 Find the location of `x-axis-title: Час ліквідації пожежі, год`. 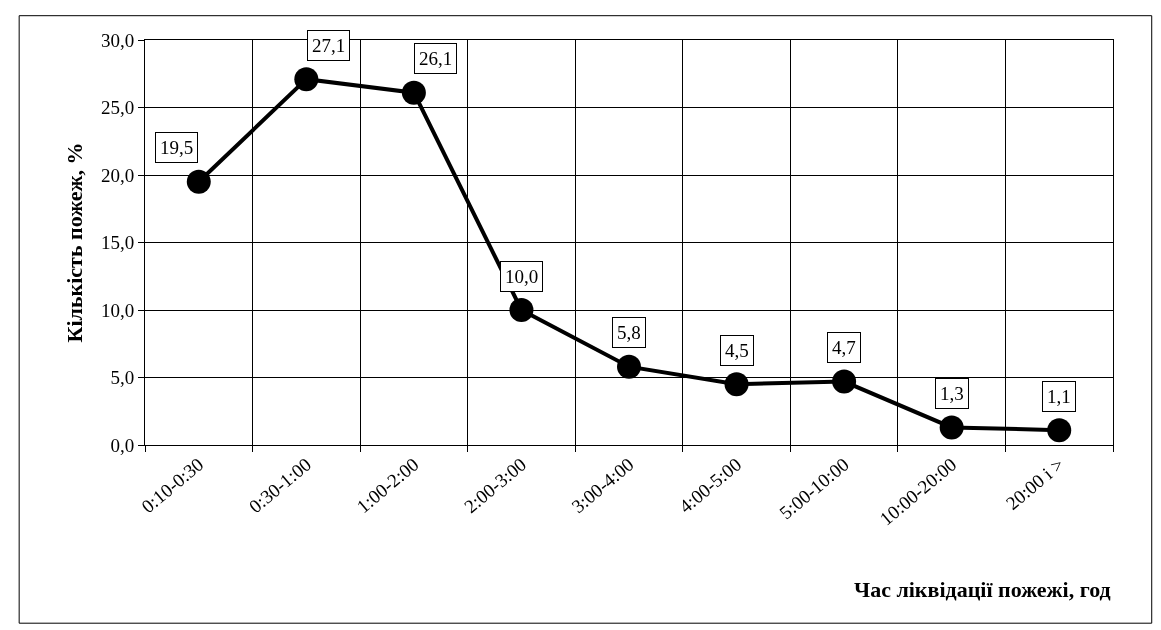

x-axis-title: Час ліквідації пожежі, год is located at coordinates (982, 589).